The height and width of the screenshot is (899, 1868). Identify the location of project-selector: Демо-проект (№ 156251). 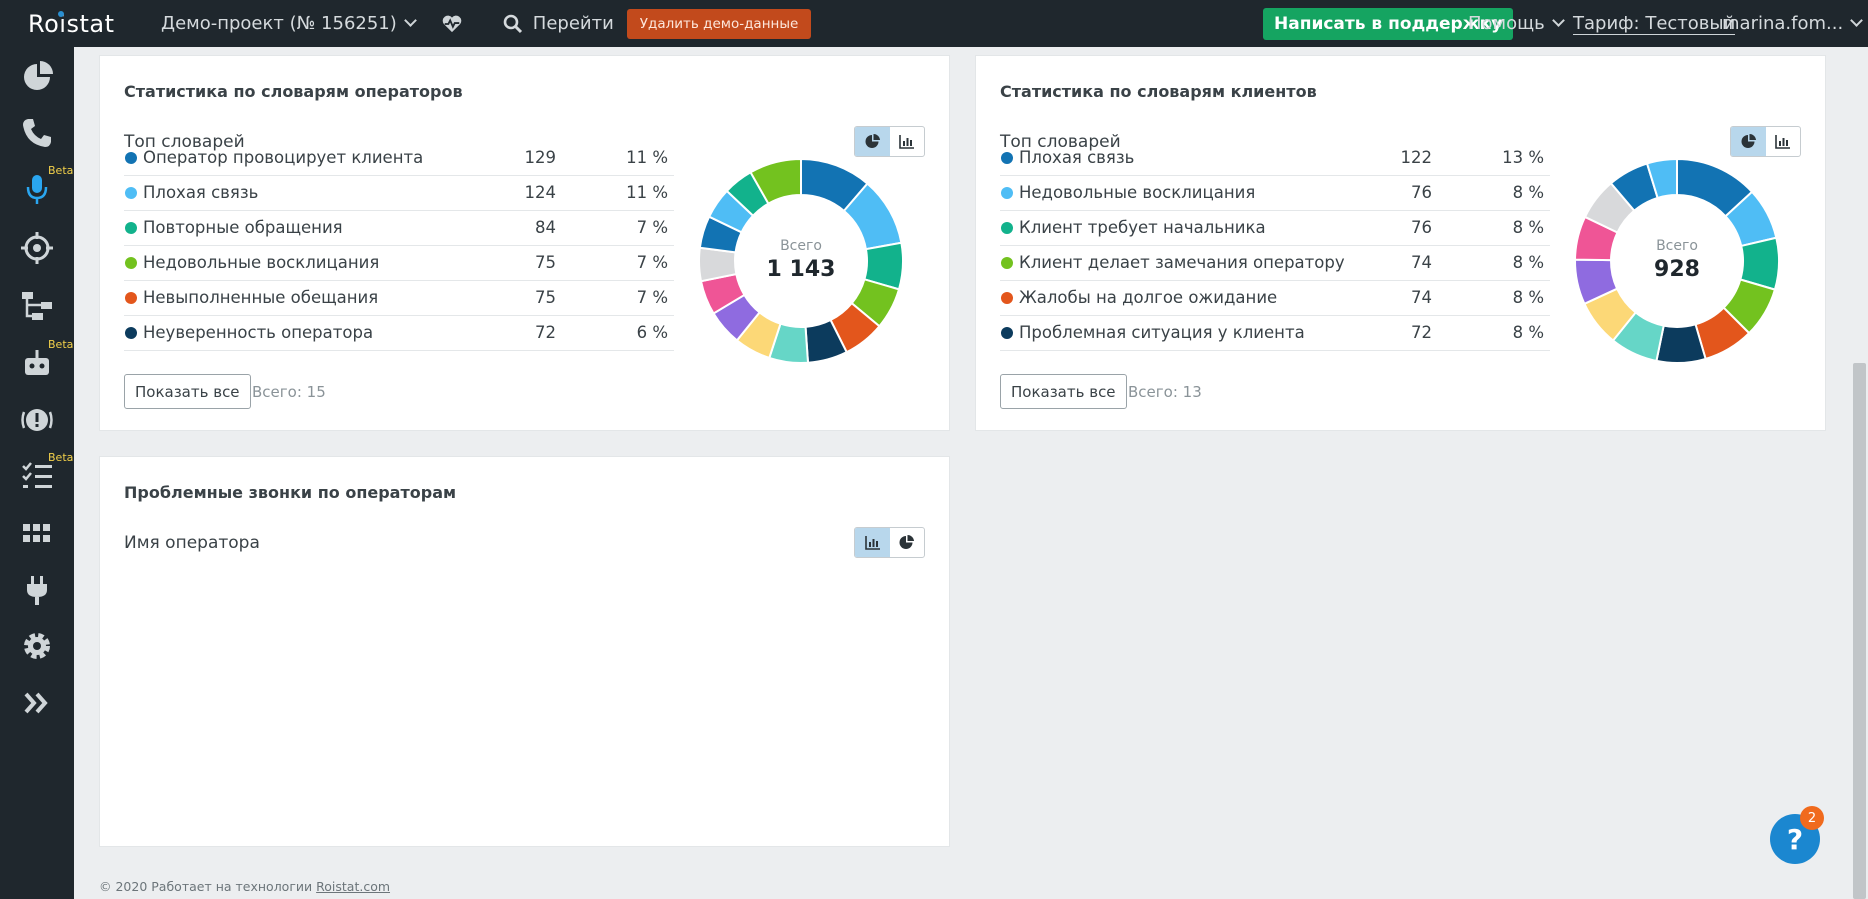
(289, 23).